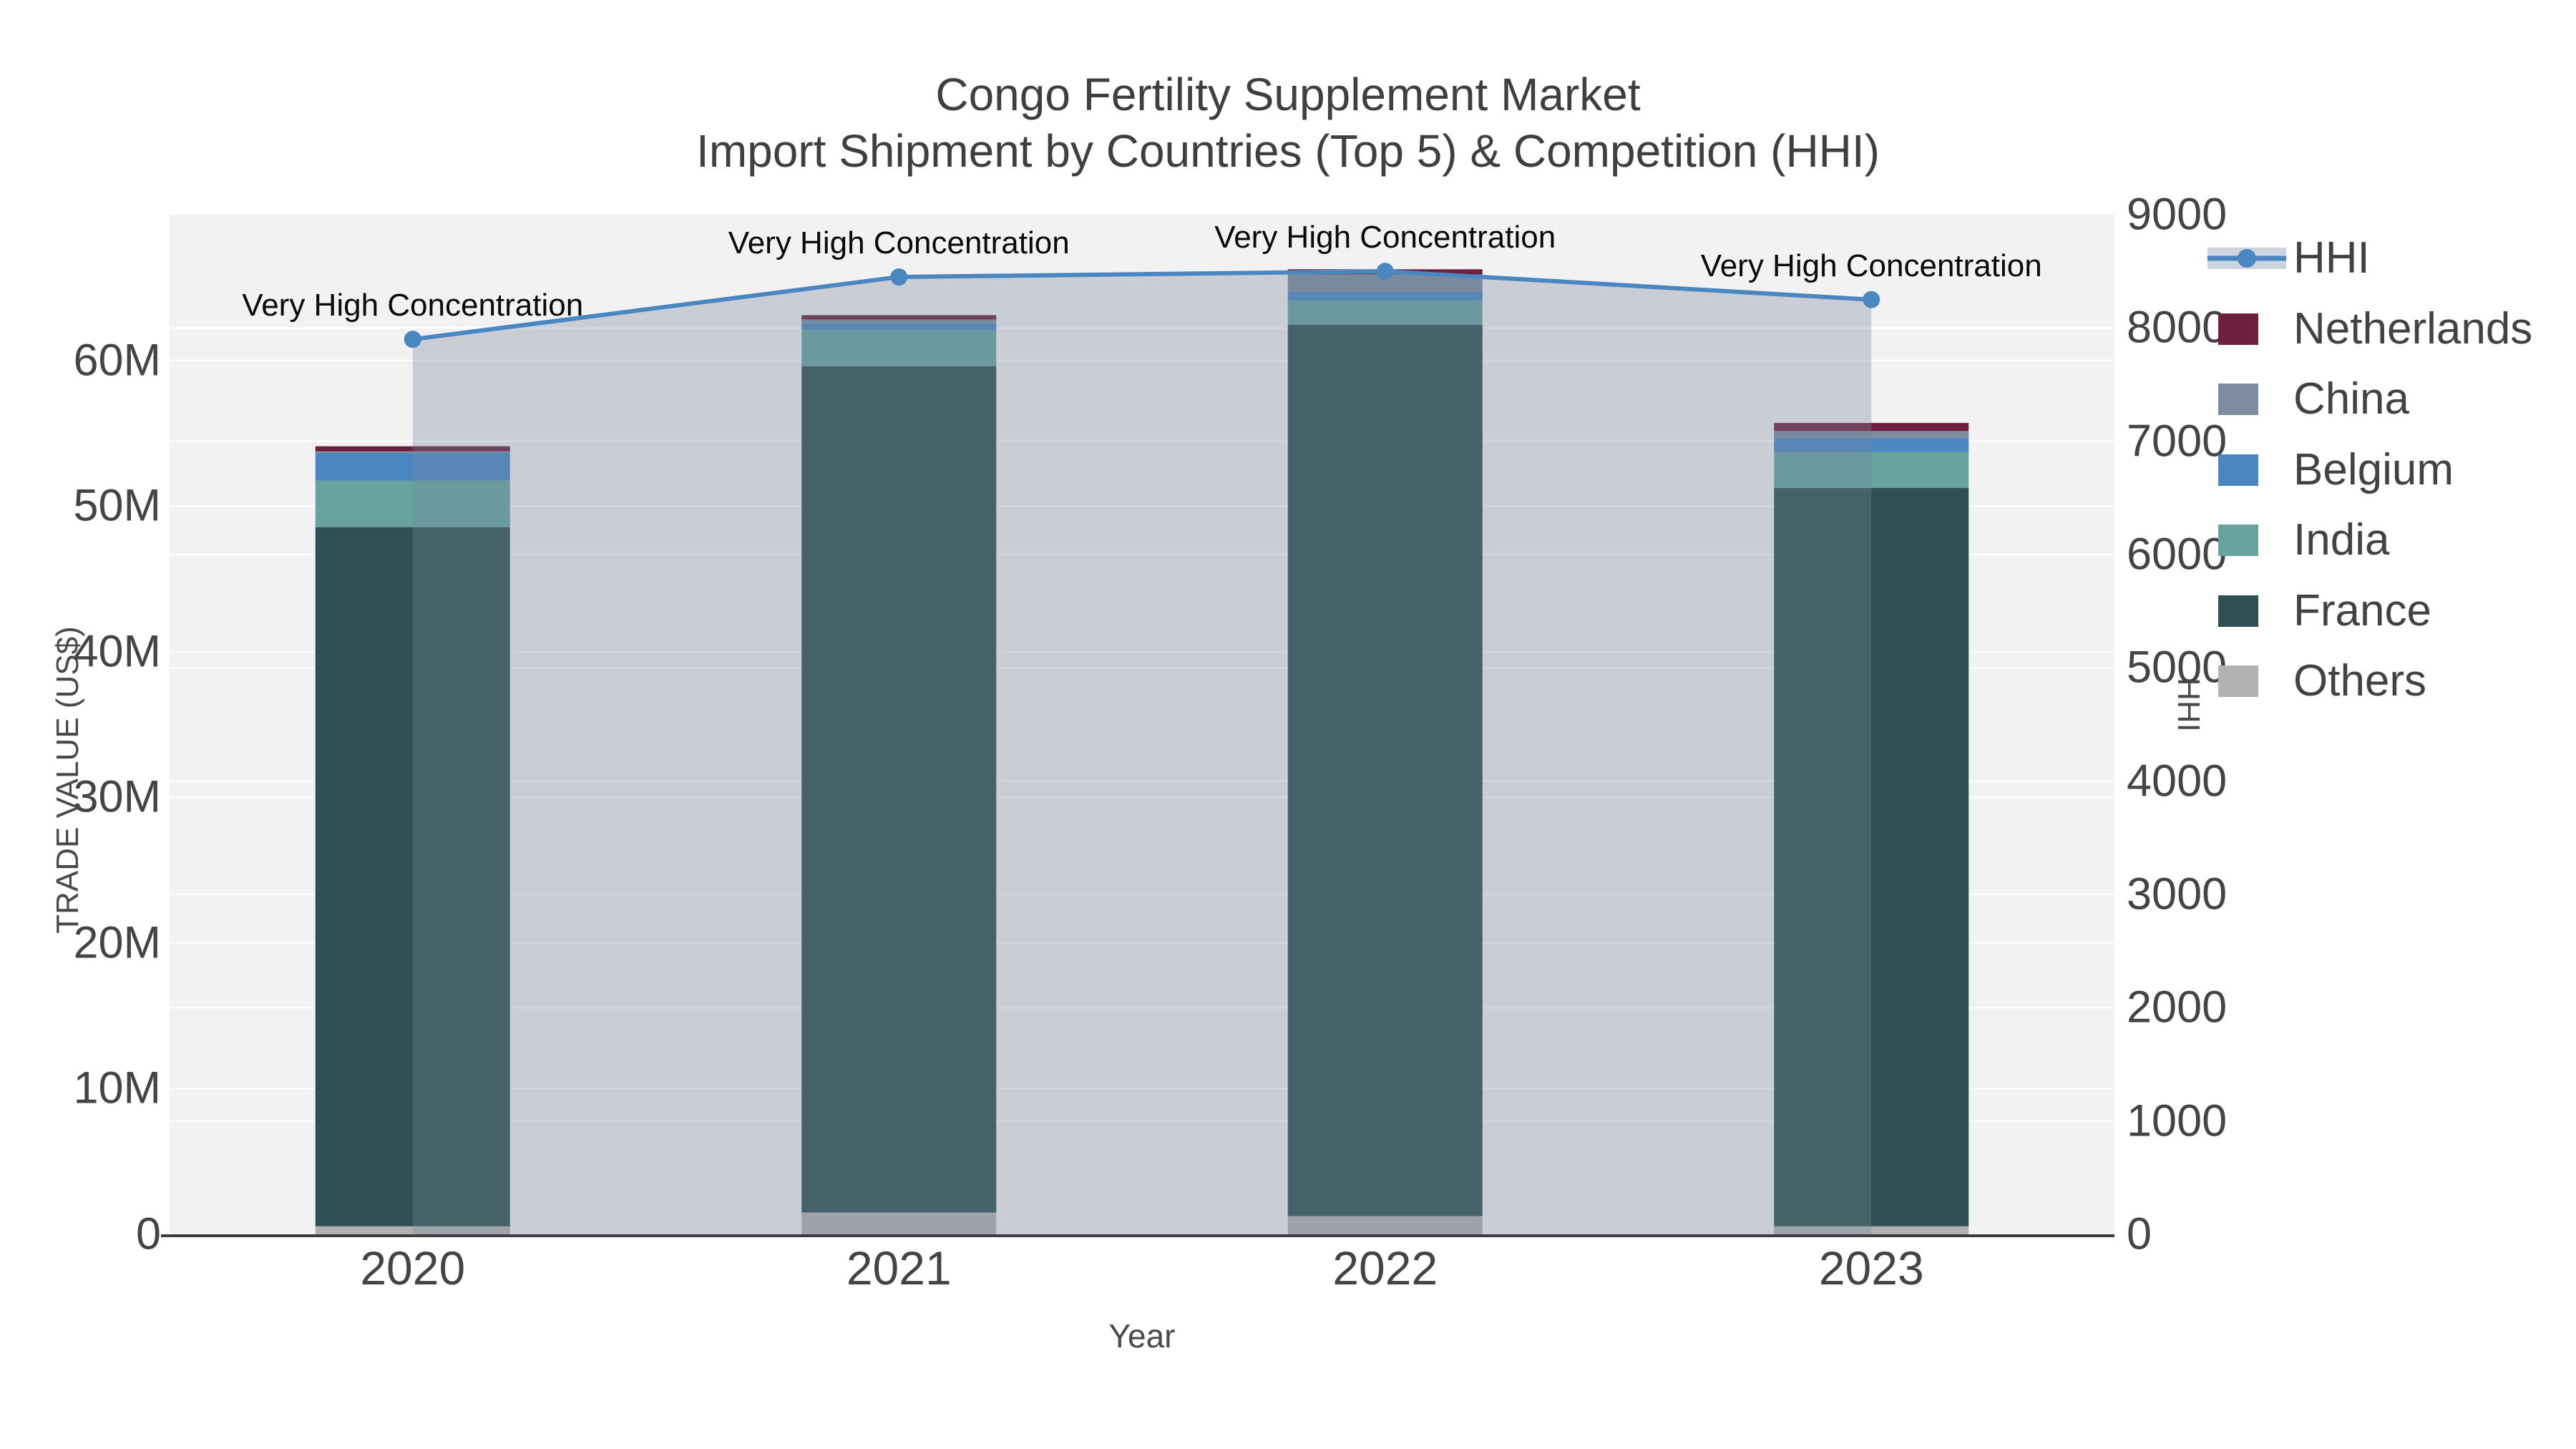 This screenshot has height=1449, width=2576. I want to click on bar-segment-india-2022, so click(1385, 313).